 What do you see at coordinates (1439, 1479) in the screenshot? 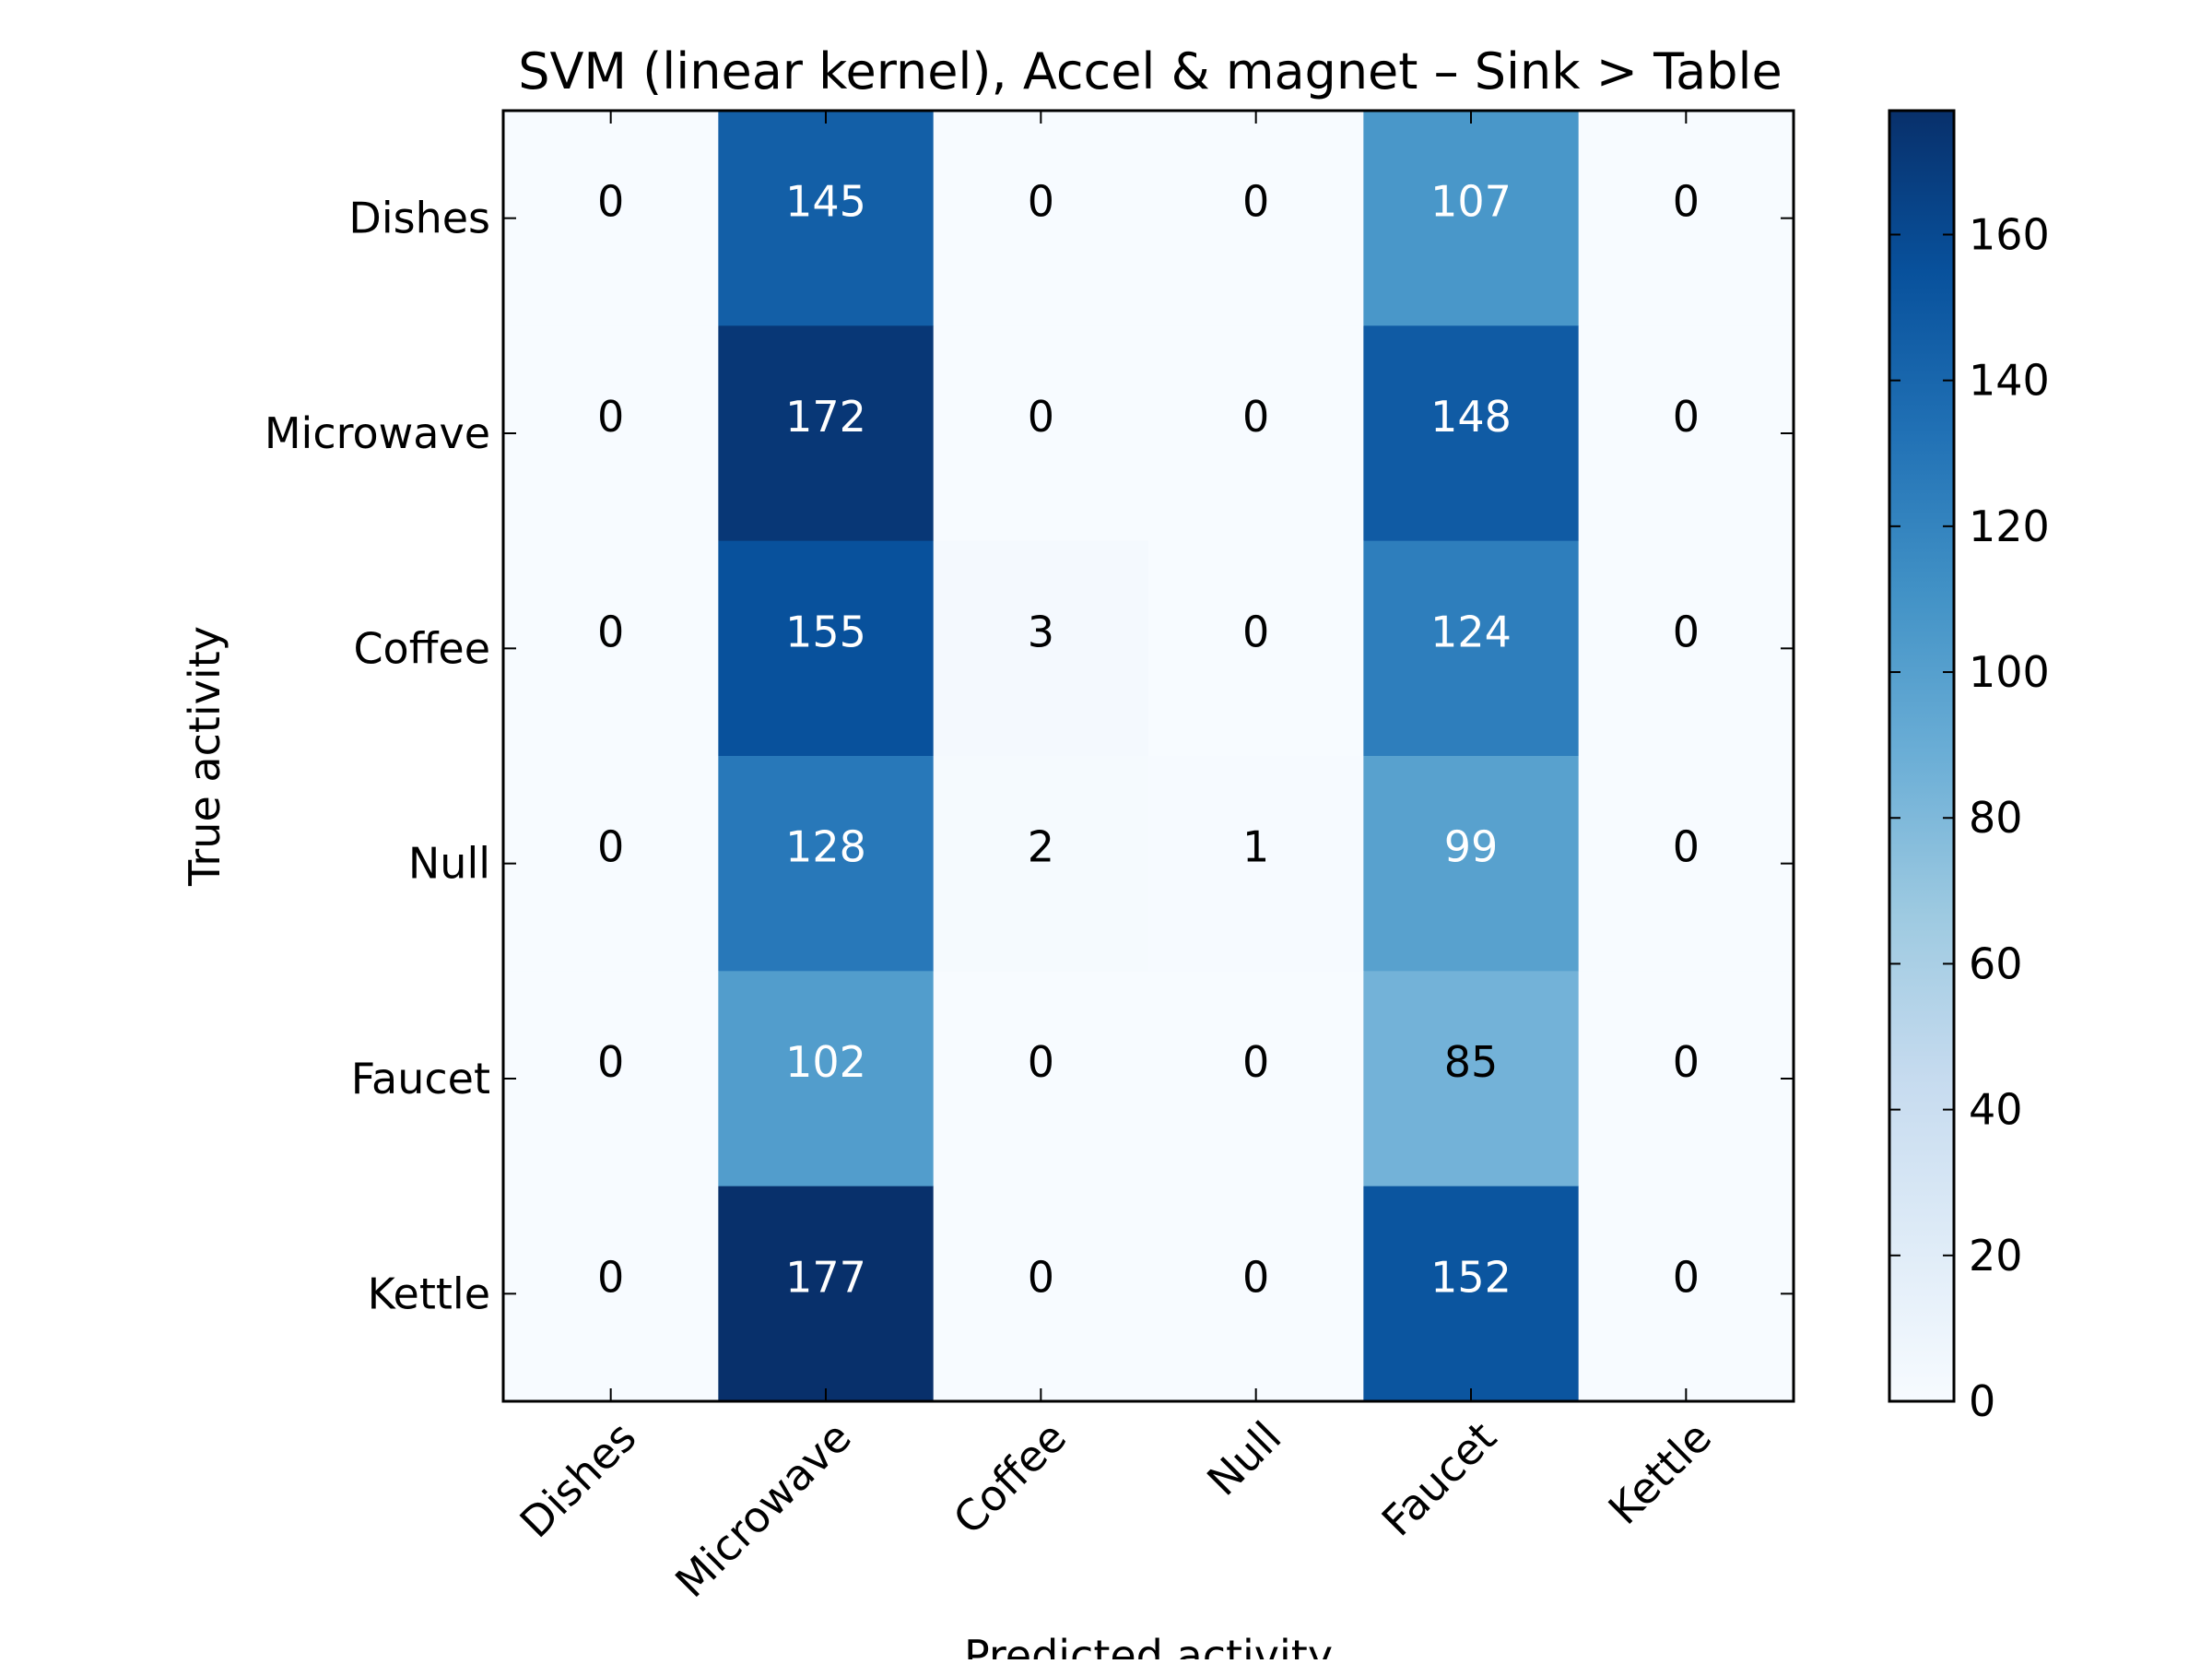
I see `x-tick-label: Faucet` at bounding box center [1439, 1479].